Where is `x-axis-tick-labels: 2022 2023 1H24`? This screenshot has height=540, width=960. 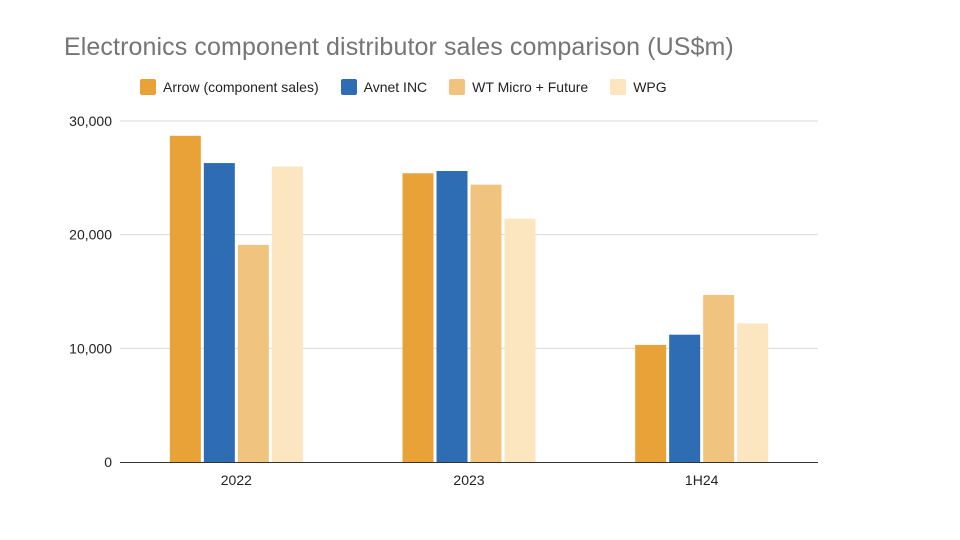
x-axis-tick-labels: 2022 2023 1H24 is located at coordinates (470, 480).